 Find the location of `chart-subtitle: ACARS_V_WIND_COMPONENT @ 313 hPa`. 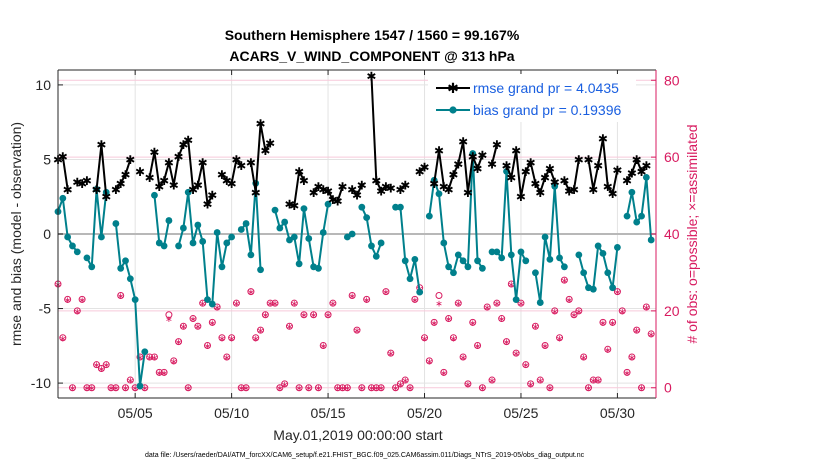

chart-subtitle: ACARS_V_WIND_COMPONENT @ 313 hPa is located at coordinates (371, 56).